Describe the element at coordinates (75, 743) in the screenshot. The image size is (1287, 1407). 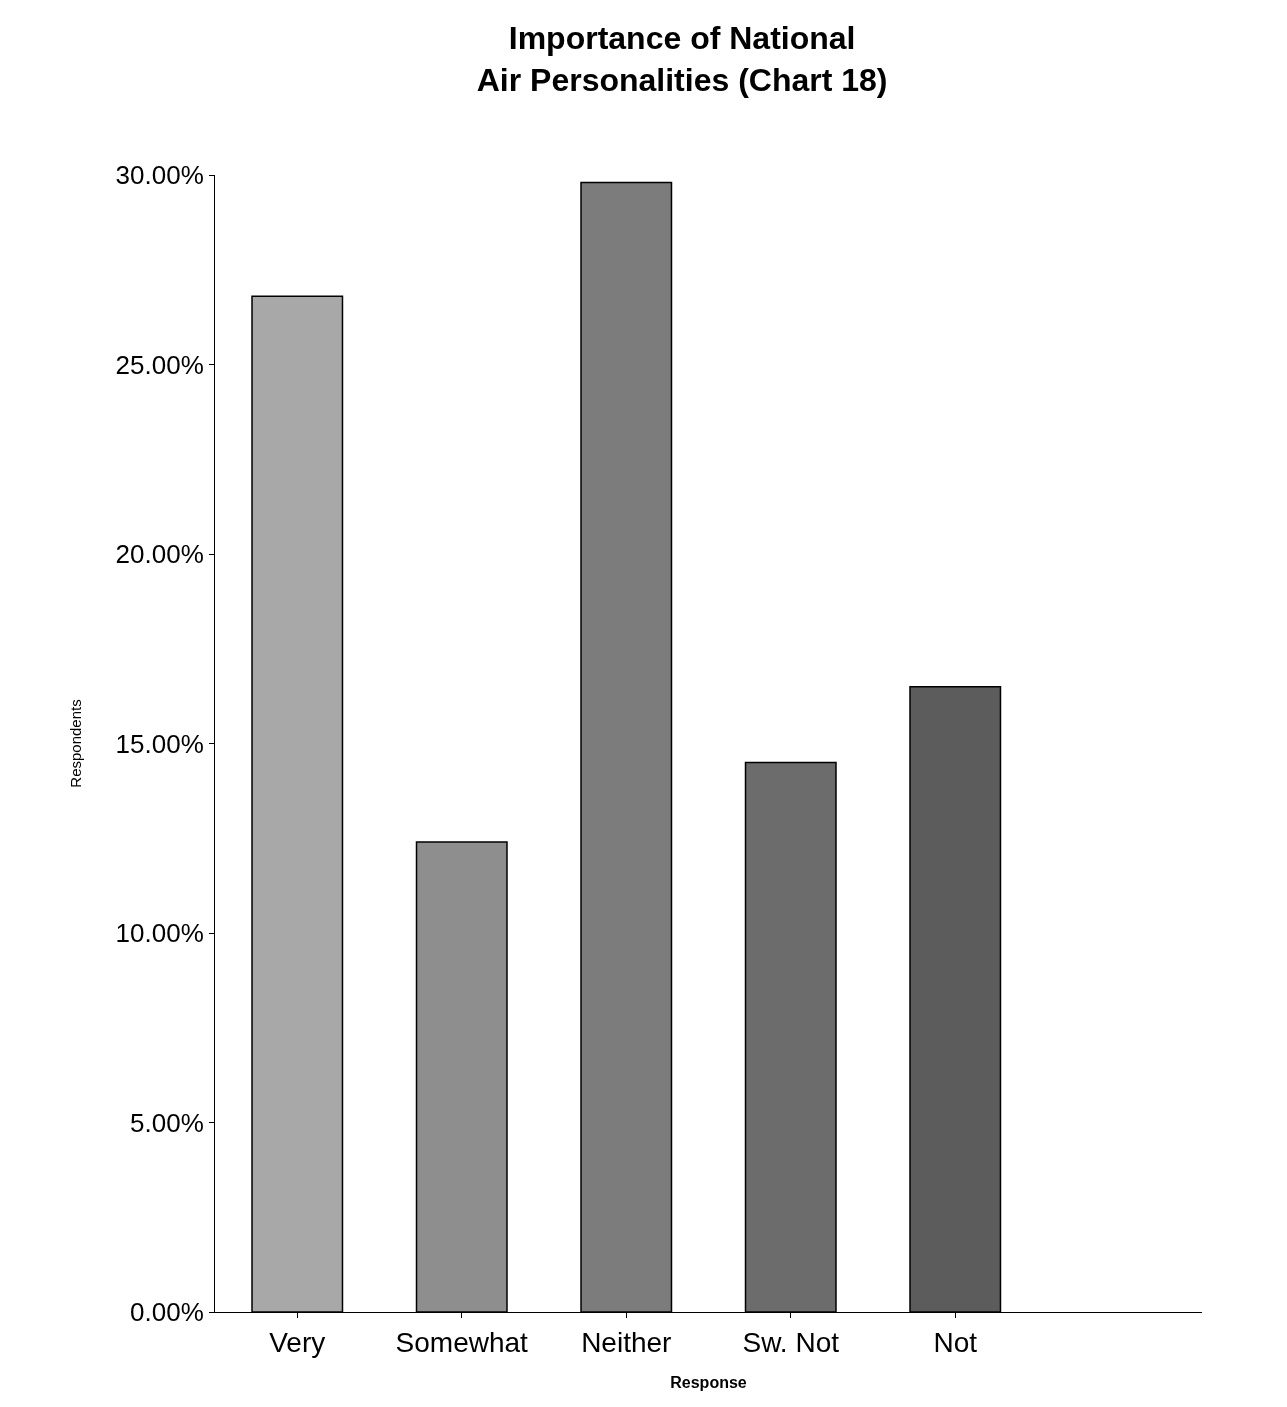
I see `y-axis-title: Respondents` at that location.